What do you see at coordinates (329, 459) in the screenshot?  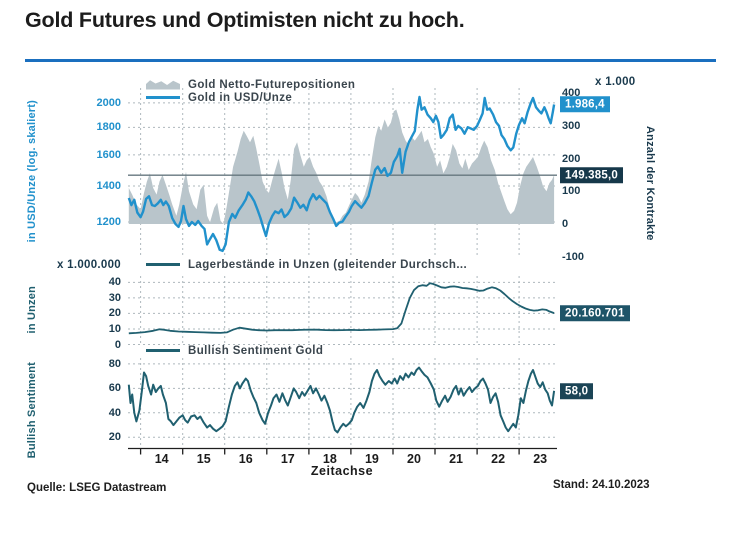 I see `x-axis-year-label: 18` at bounding box center [329, 459].